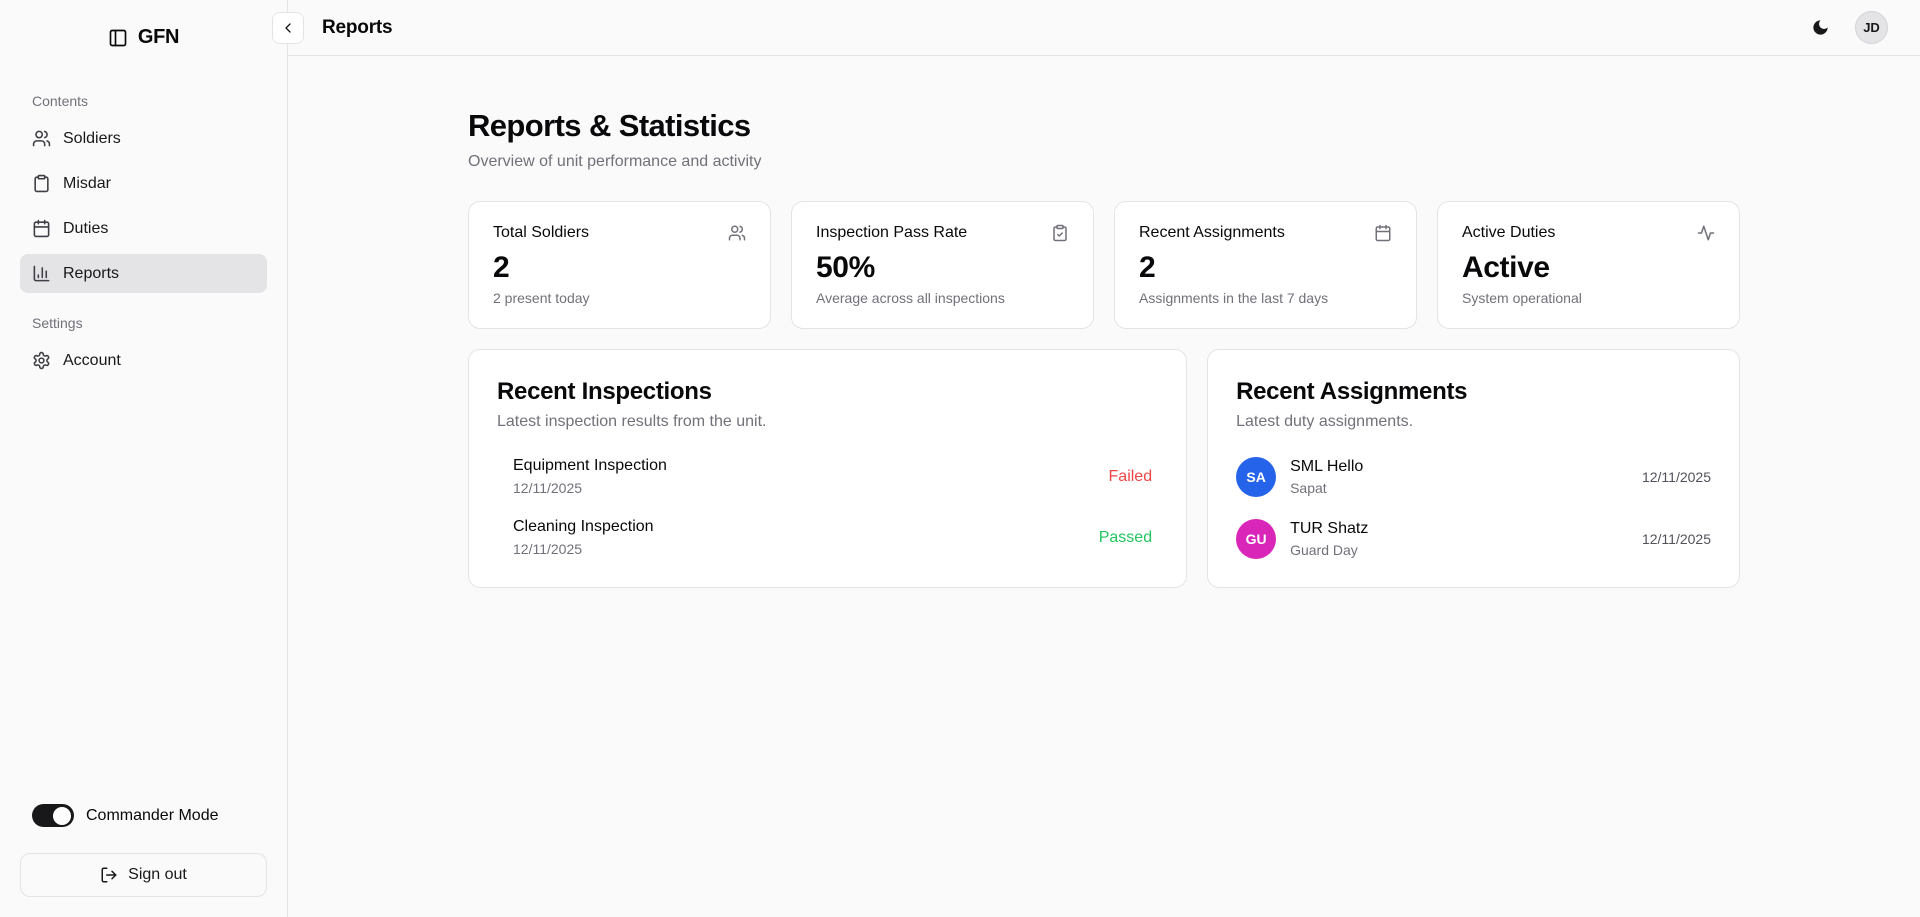 The width and height of the screenshot is (1920, 917). Describe the element at coordinates (143, 206) in the screenshot. I see `sidebar-nav-contents: Soldiers Misdar Duties Reports` at that location.